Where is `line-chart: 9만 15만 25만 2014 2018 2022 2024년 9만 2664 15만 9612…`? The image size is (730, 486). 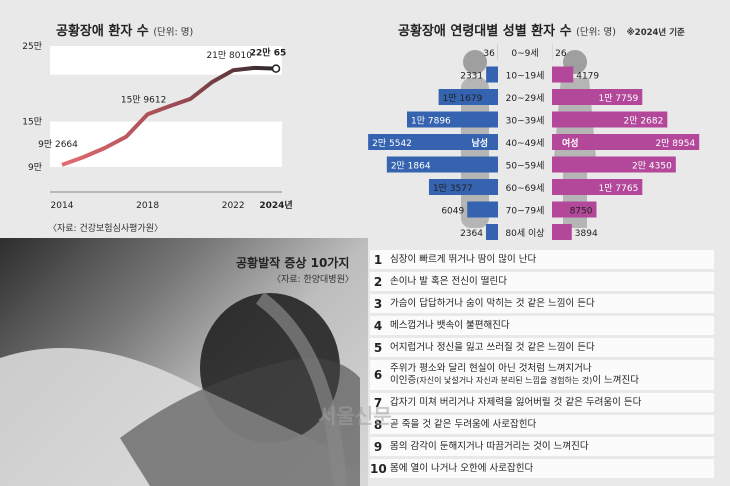 line-chart: 9만 15만 25만 2014 2018 2022 2024년 9만 2664 15만 9612… is located at coordinates (157, 126).